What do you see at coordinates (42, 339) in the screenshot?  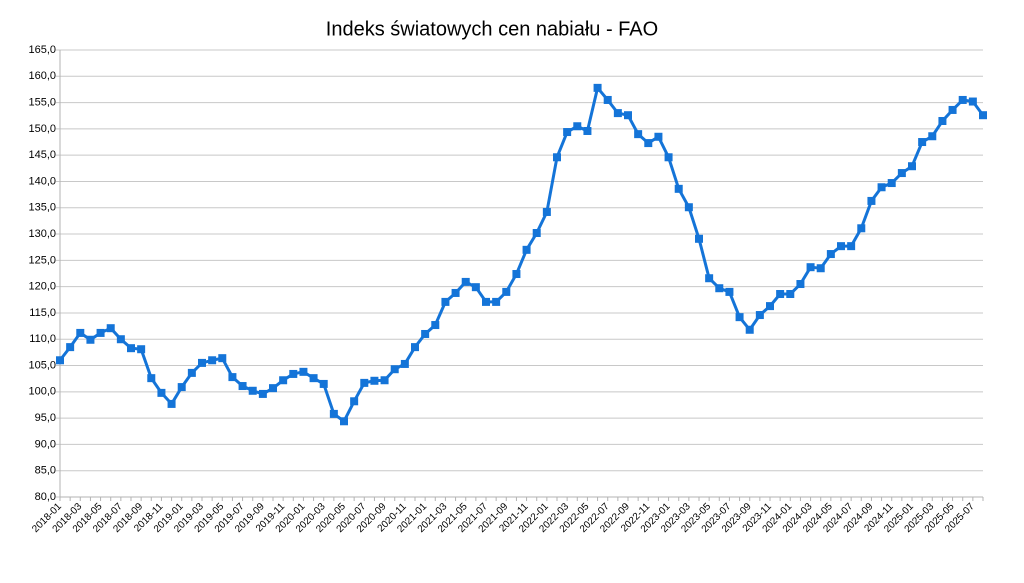 I see `y-tick-label: 110,0` at bounding box center [42, 339].